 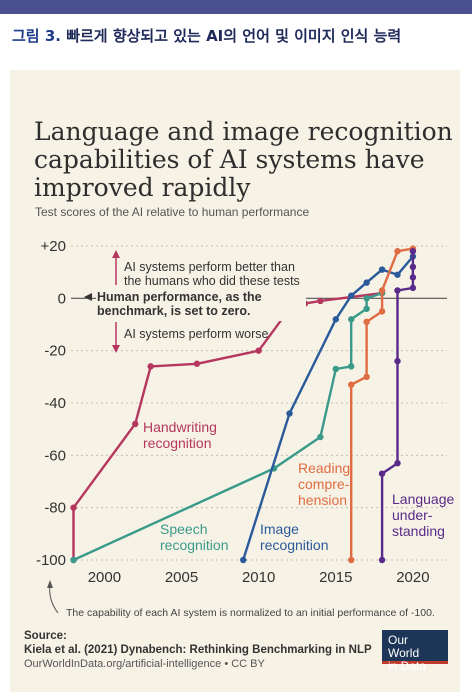 What do you see at coordinates (181, 577) in the screenshot?
I see `x-tick-label: 2005` at bounding box center [181, 577].